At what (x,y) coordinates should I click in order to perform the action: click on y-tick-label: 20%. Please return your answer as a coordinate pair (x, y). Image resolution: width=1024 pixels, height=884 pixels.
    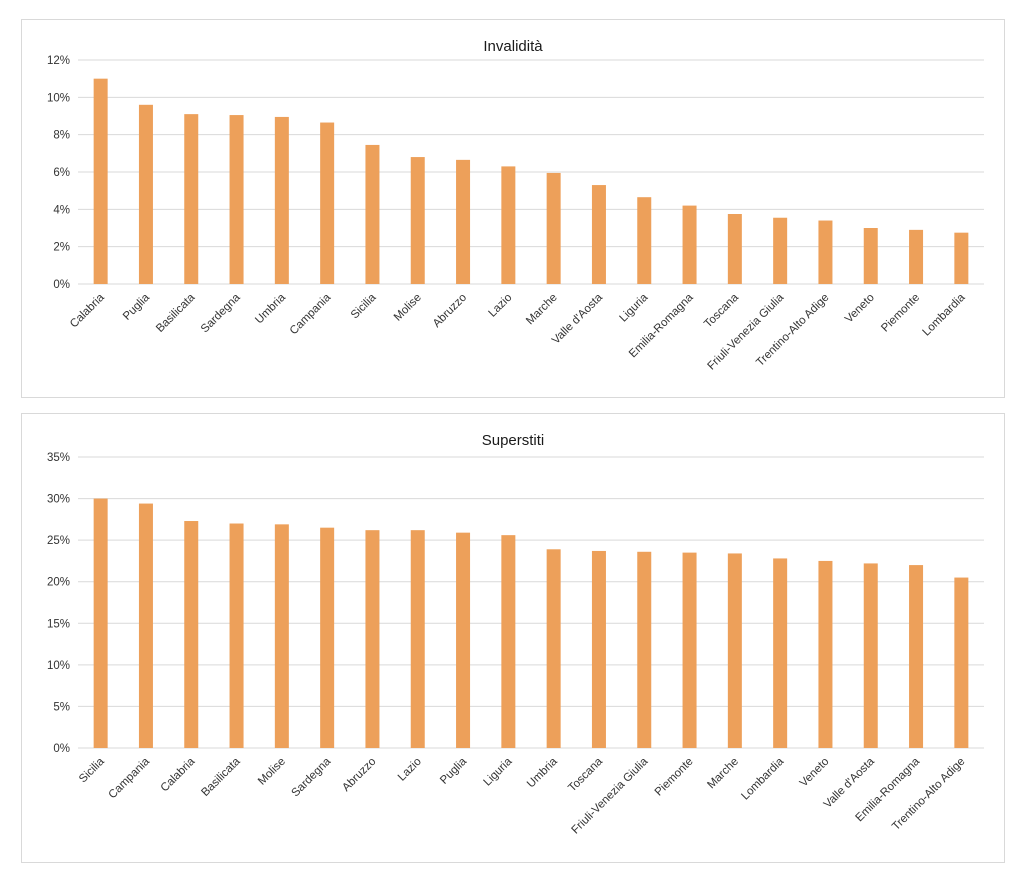
    Looking at the image, I should click on (58, 583).